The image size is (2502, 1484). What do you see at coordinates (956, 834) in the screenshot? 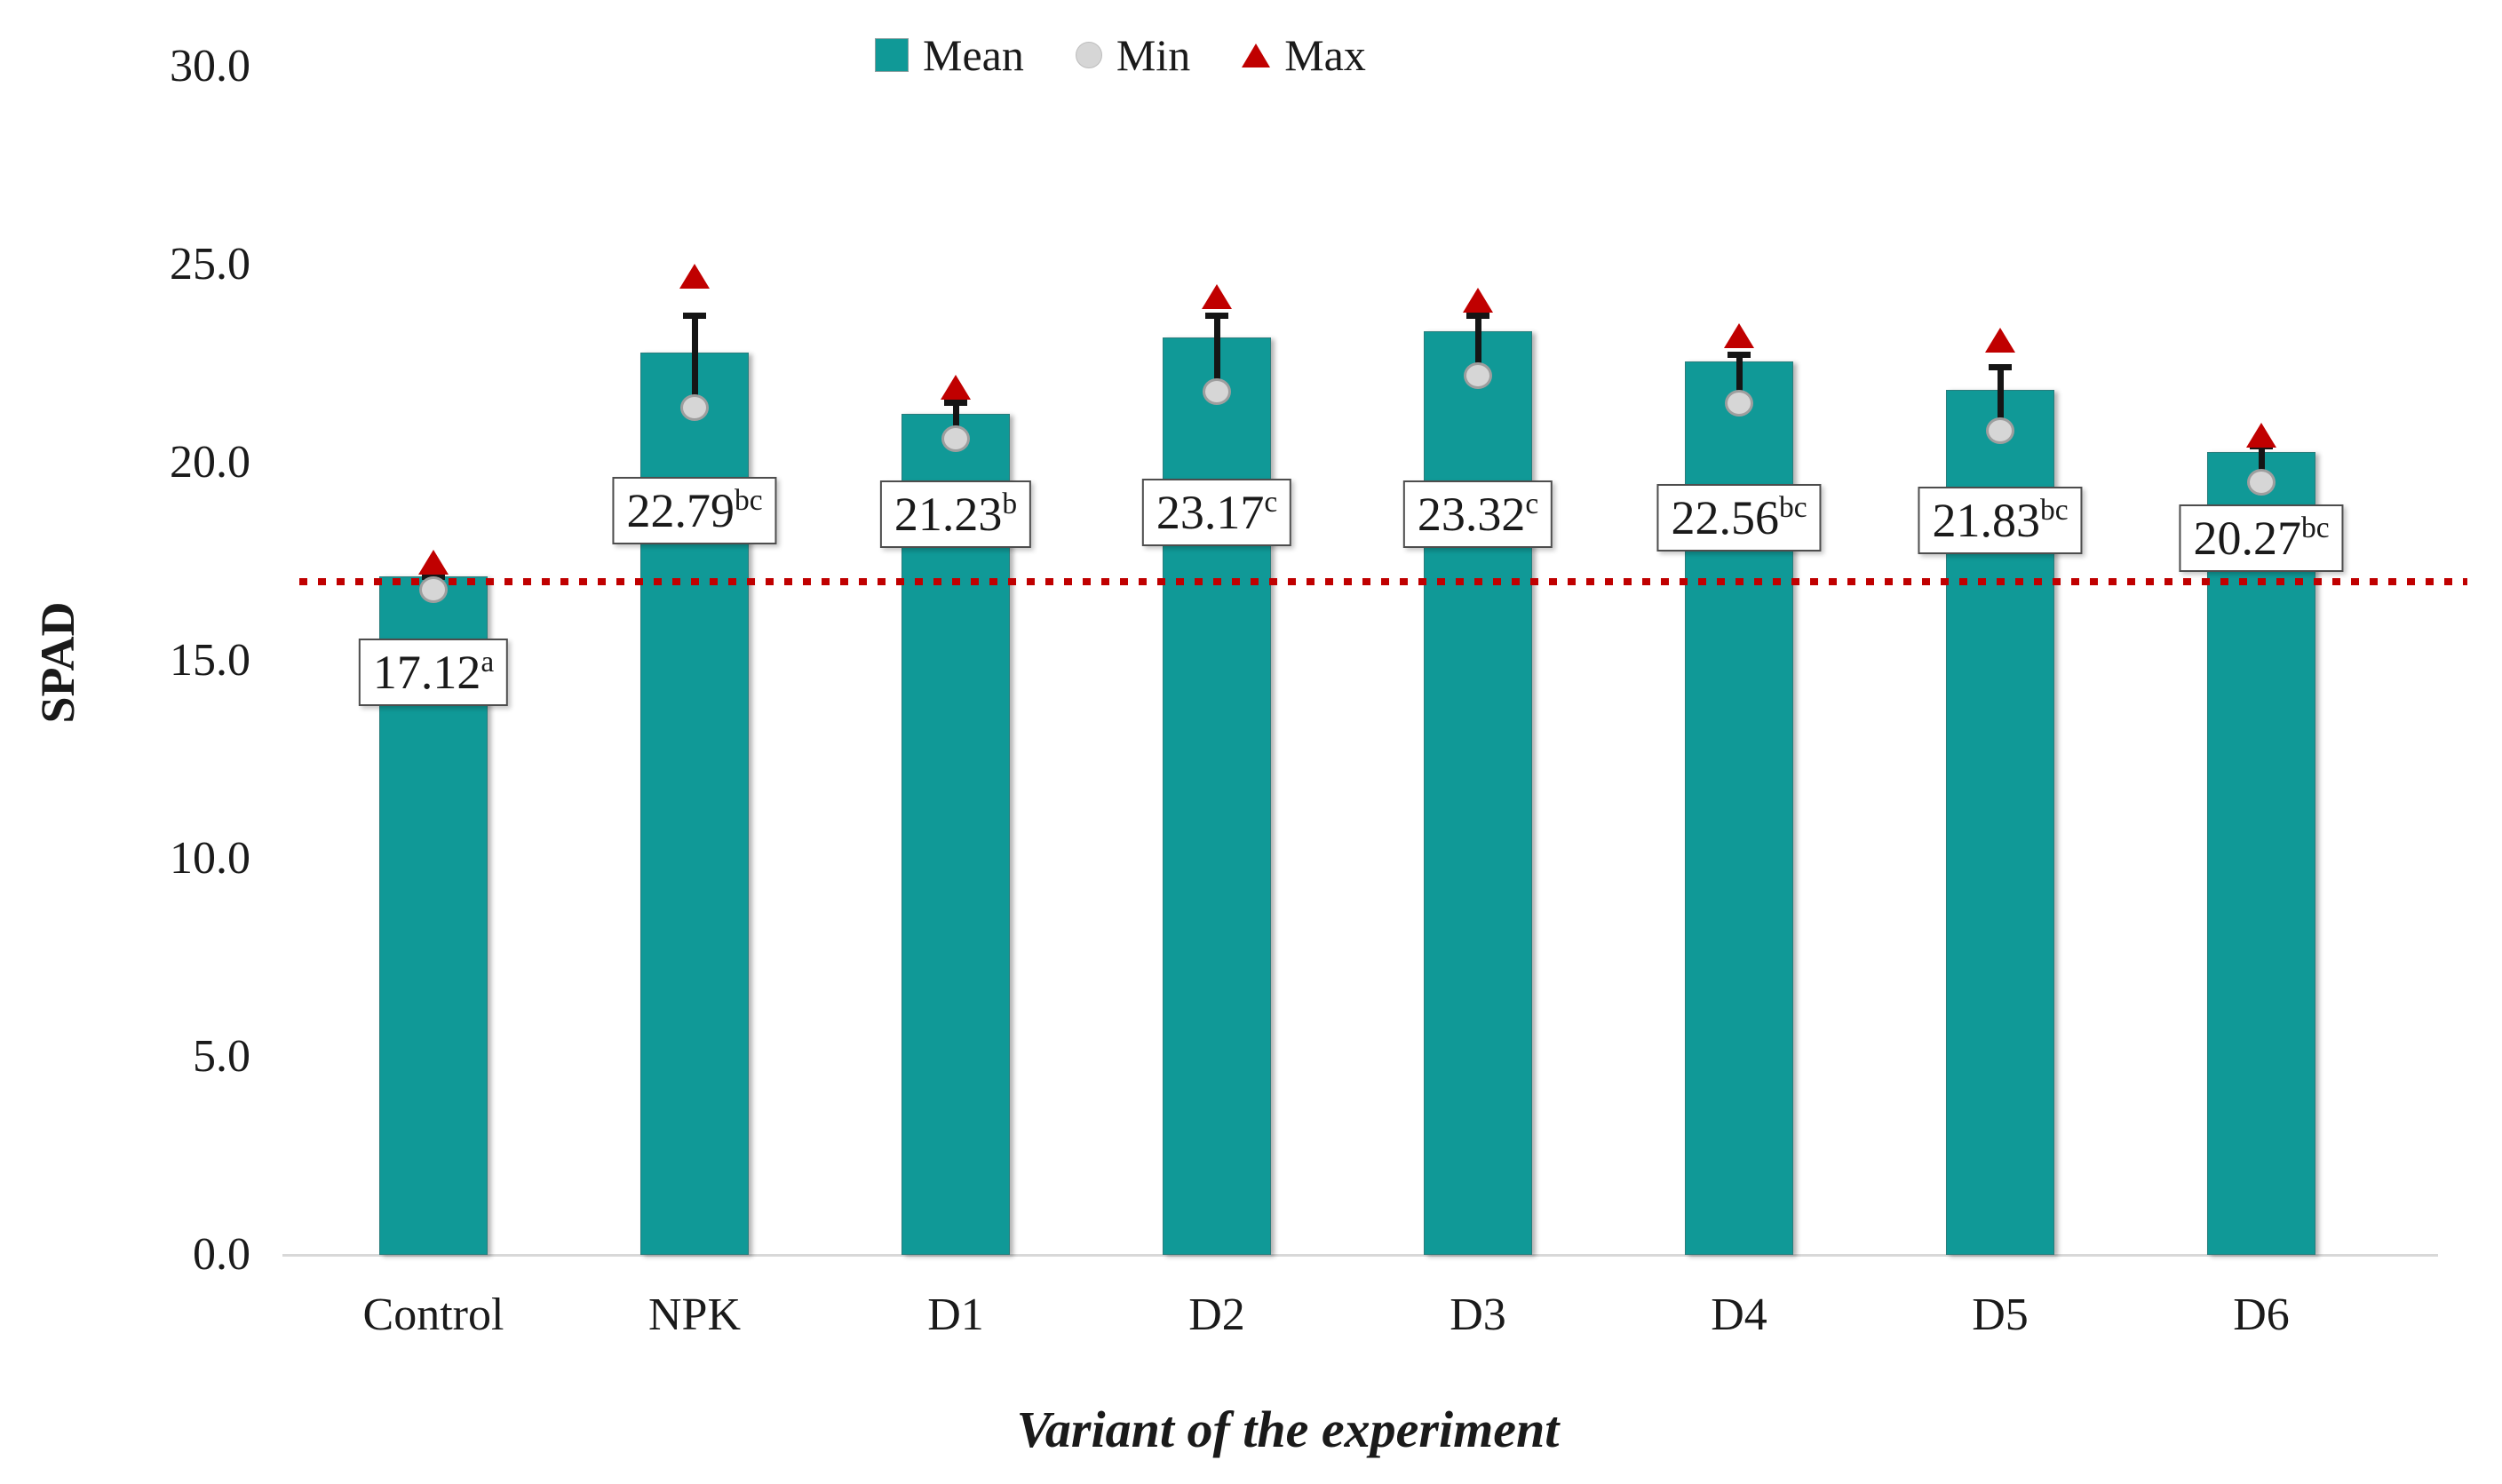
I see `bar-d1` at bounding box center [956, 834].